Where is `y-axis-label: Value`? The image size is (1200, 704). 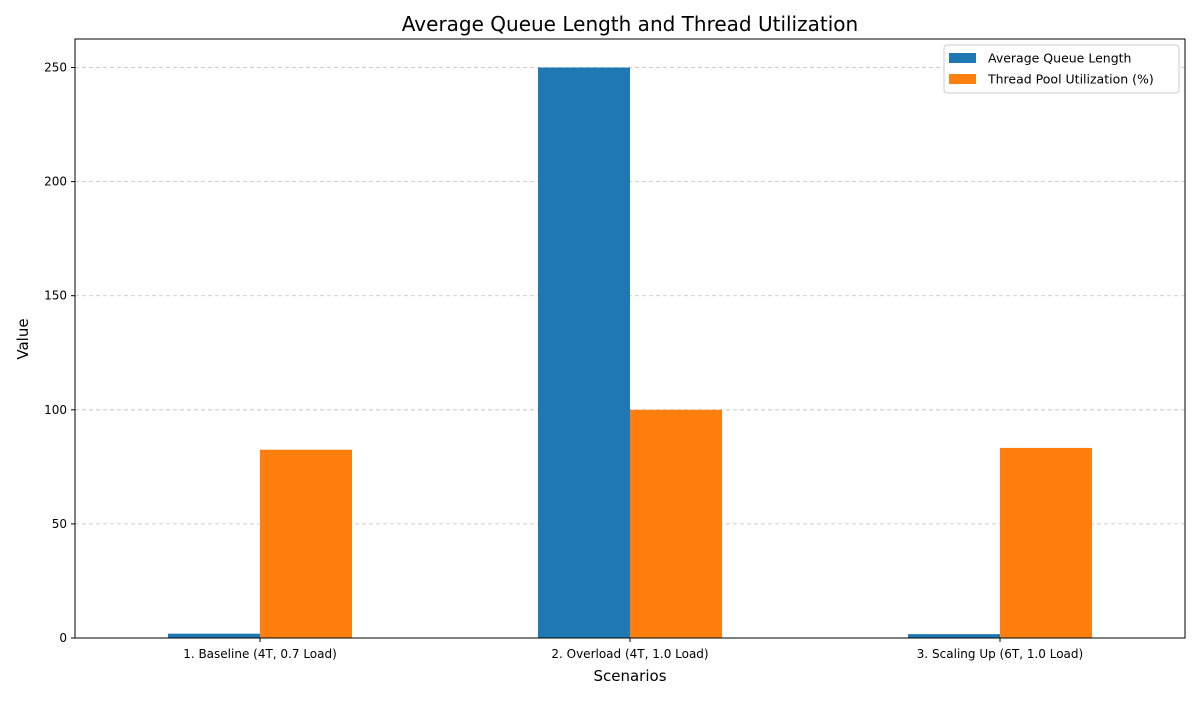
y-axis-label: Value is located at coordinates (23, 338).